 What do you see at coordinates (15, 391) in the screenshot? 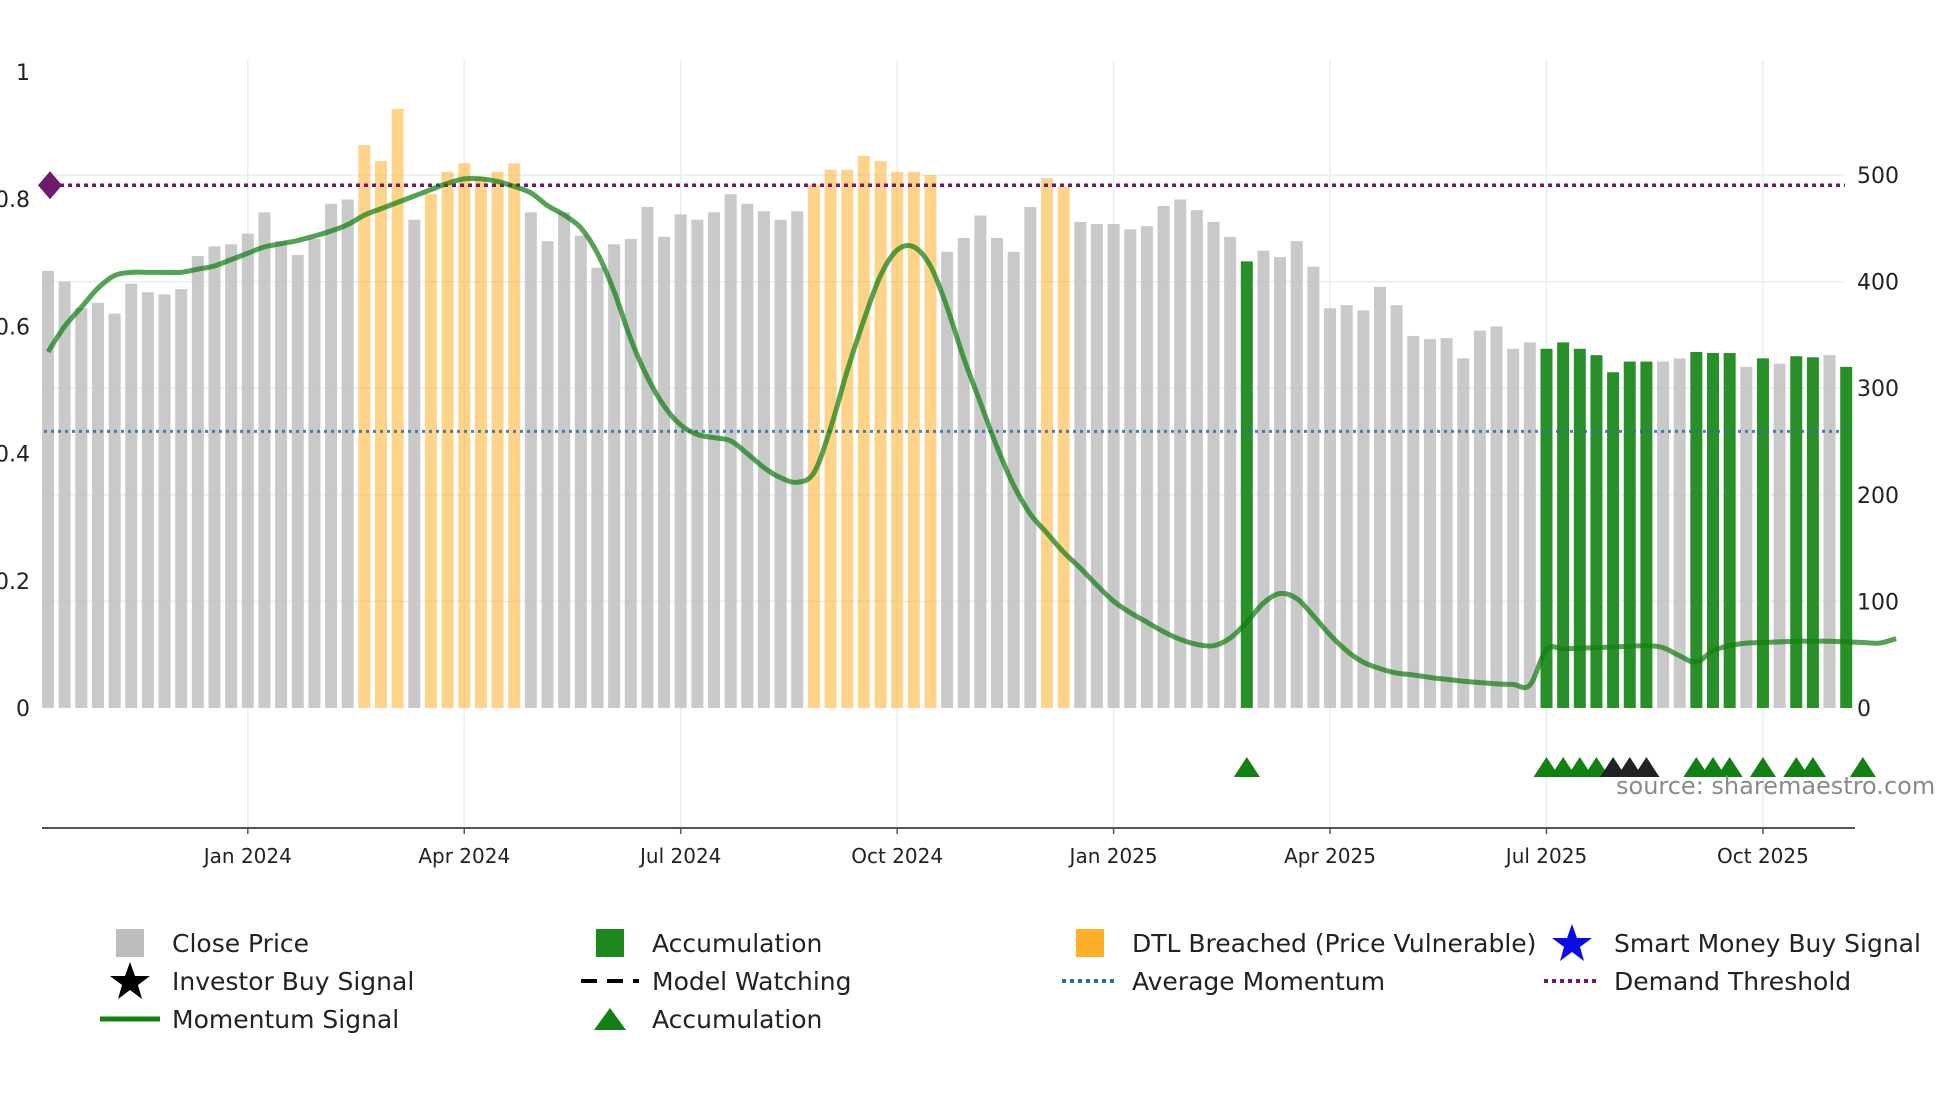
I see `left-axis-ticks: 0 0.2 0.4 0.6 0.8 1` at bounding box center [15, 391].